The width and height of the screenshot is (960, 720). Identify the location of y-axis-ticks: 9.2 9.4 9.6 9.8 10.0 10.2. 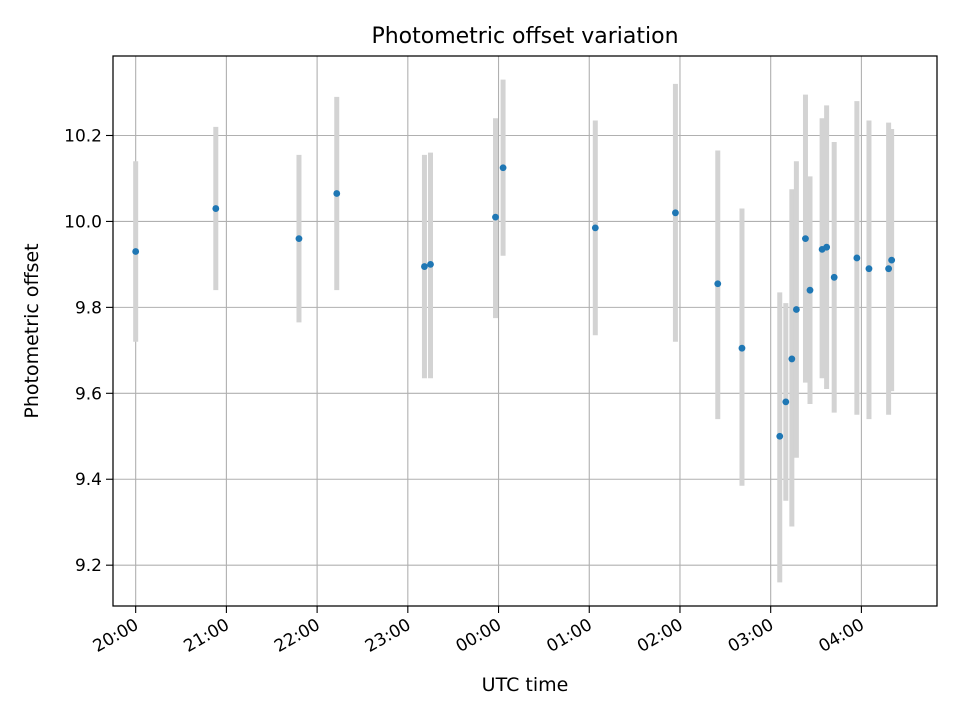
(88, 351).